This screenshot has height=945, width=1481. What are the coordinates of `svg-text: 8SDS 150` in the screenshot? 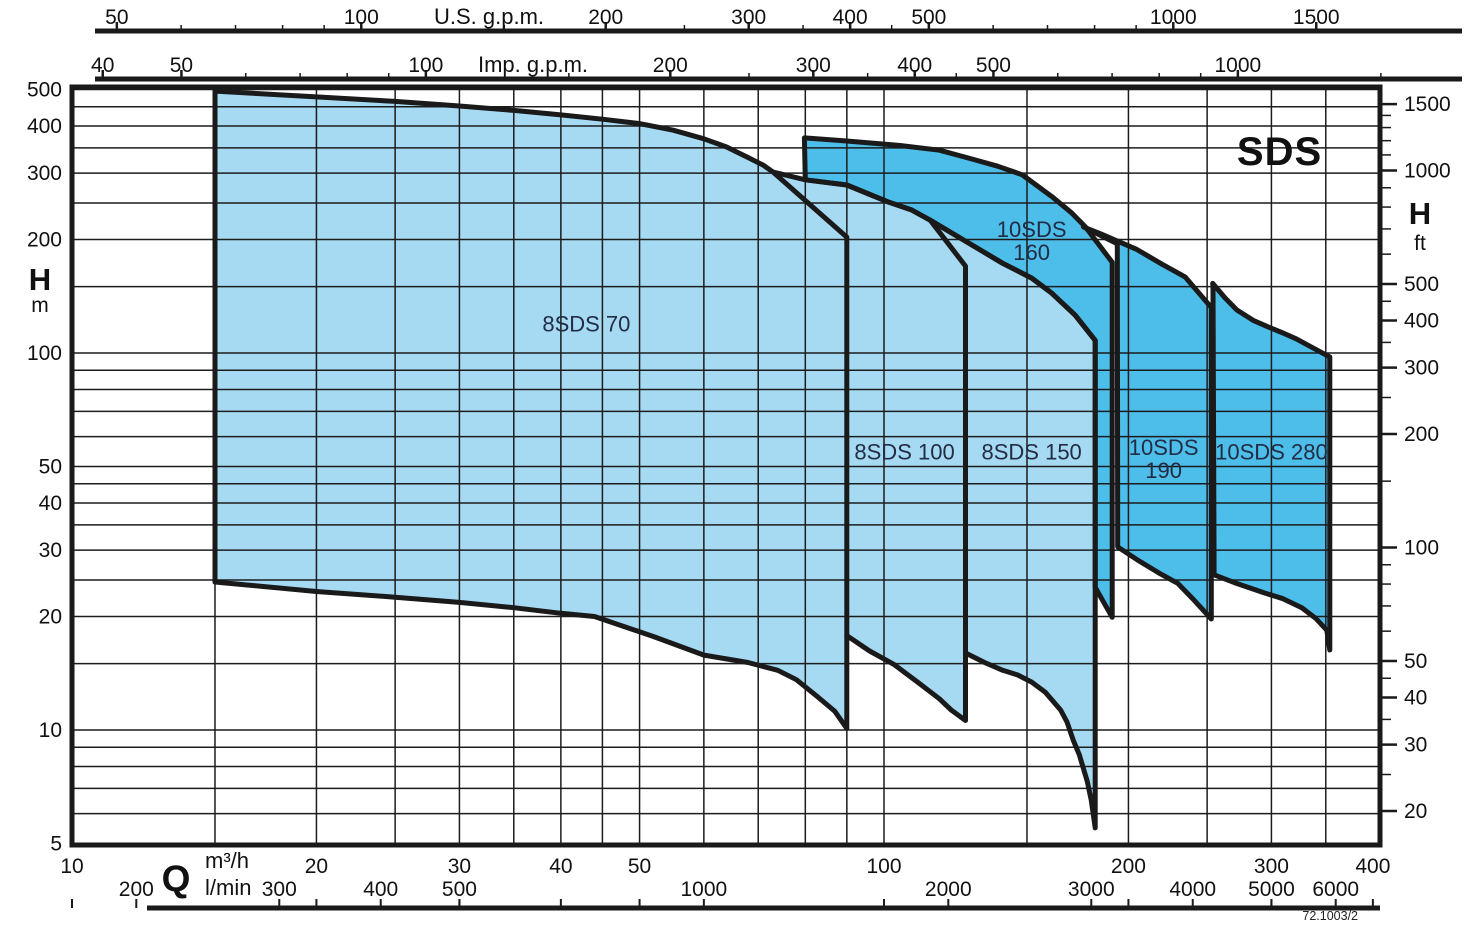 It's located at (1032, 451).